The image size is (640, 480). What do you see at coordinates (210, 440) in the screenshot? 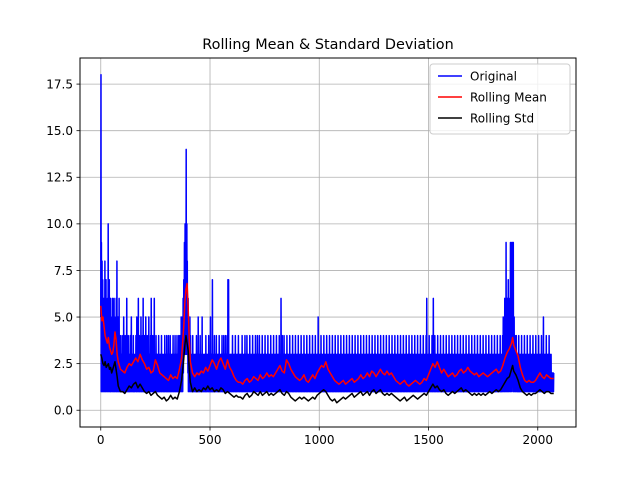
I see `x-tick-label: 500` at bounding box center [210, 440].